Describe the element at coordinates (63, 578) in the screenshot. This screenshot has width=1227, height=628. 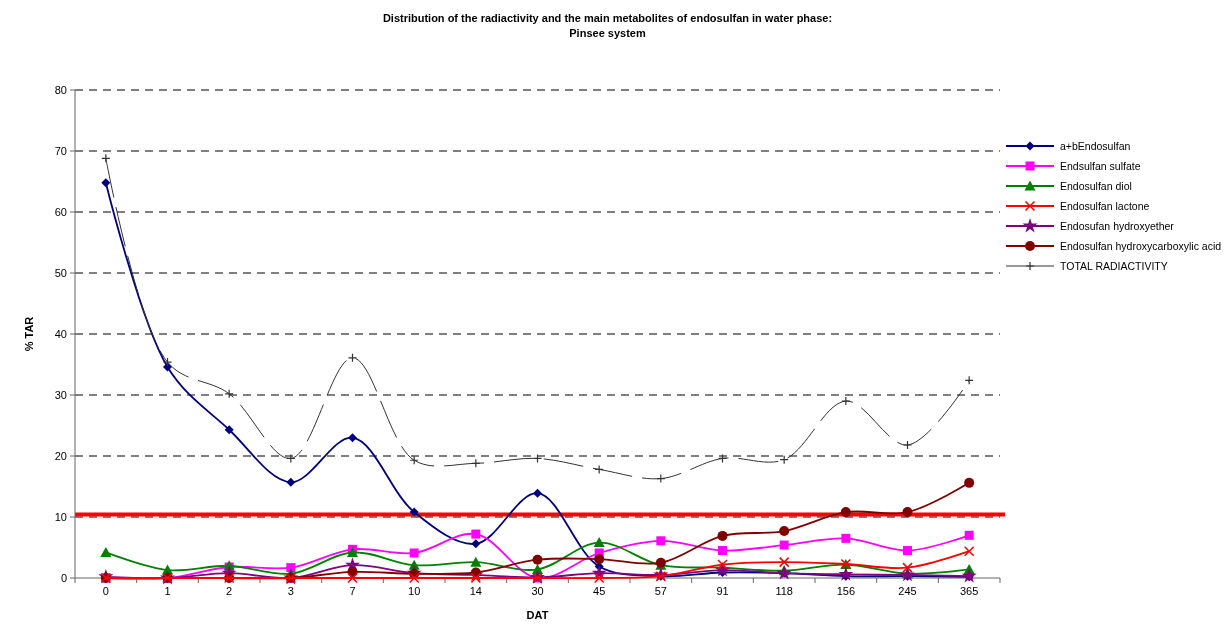
I see `y-tick-label: 0` at that location.